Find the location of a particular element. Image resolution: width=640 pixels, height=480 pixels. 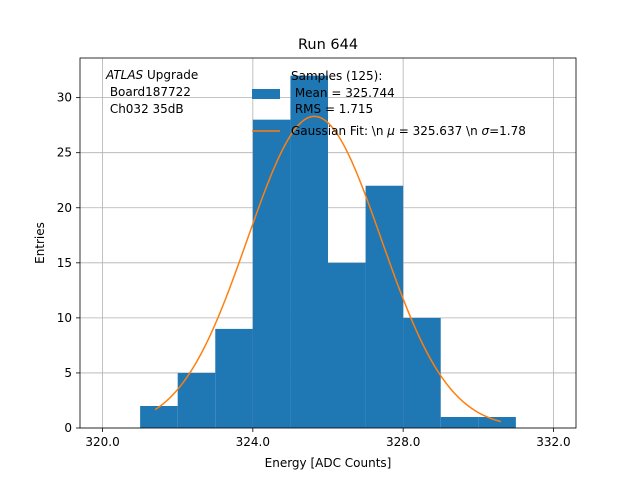

legend-fit-part2: = 325.637 \n is located at coordinates (438, 131).